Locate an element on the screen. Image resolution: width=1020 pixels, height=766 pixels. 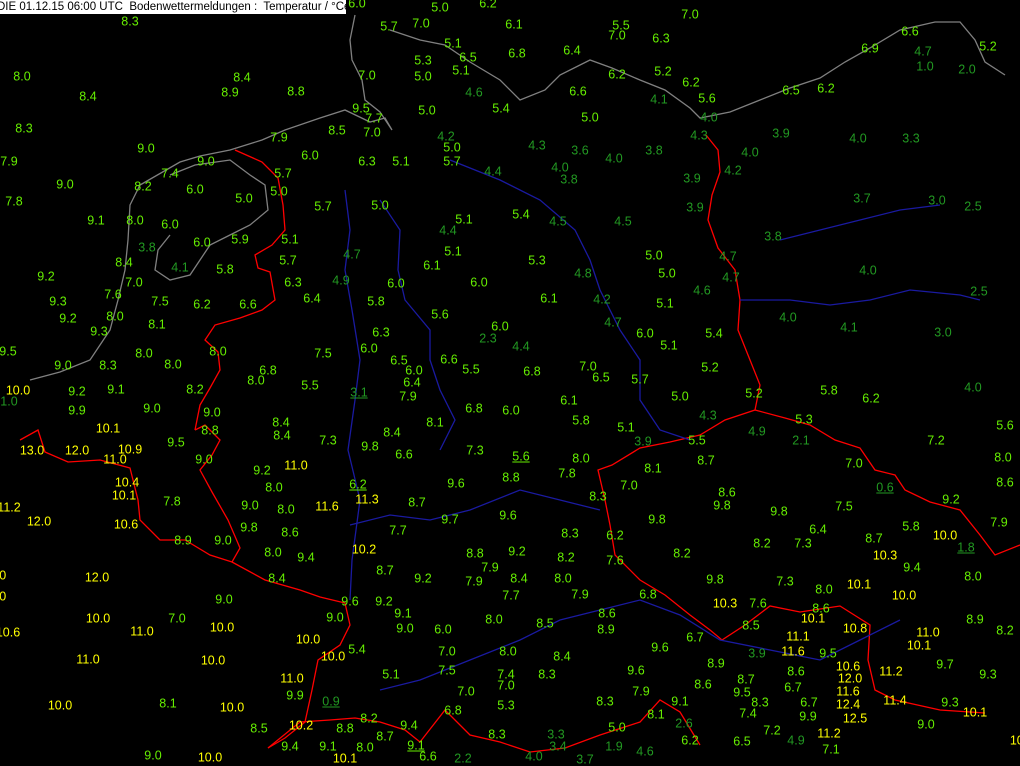
temperature-label: 2.6 is located at coordinates (684, 723).